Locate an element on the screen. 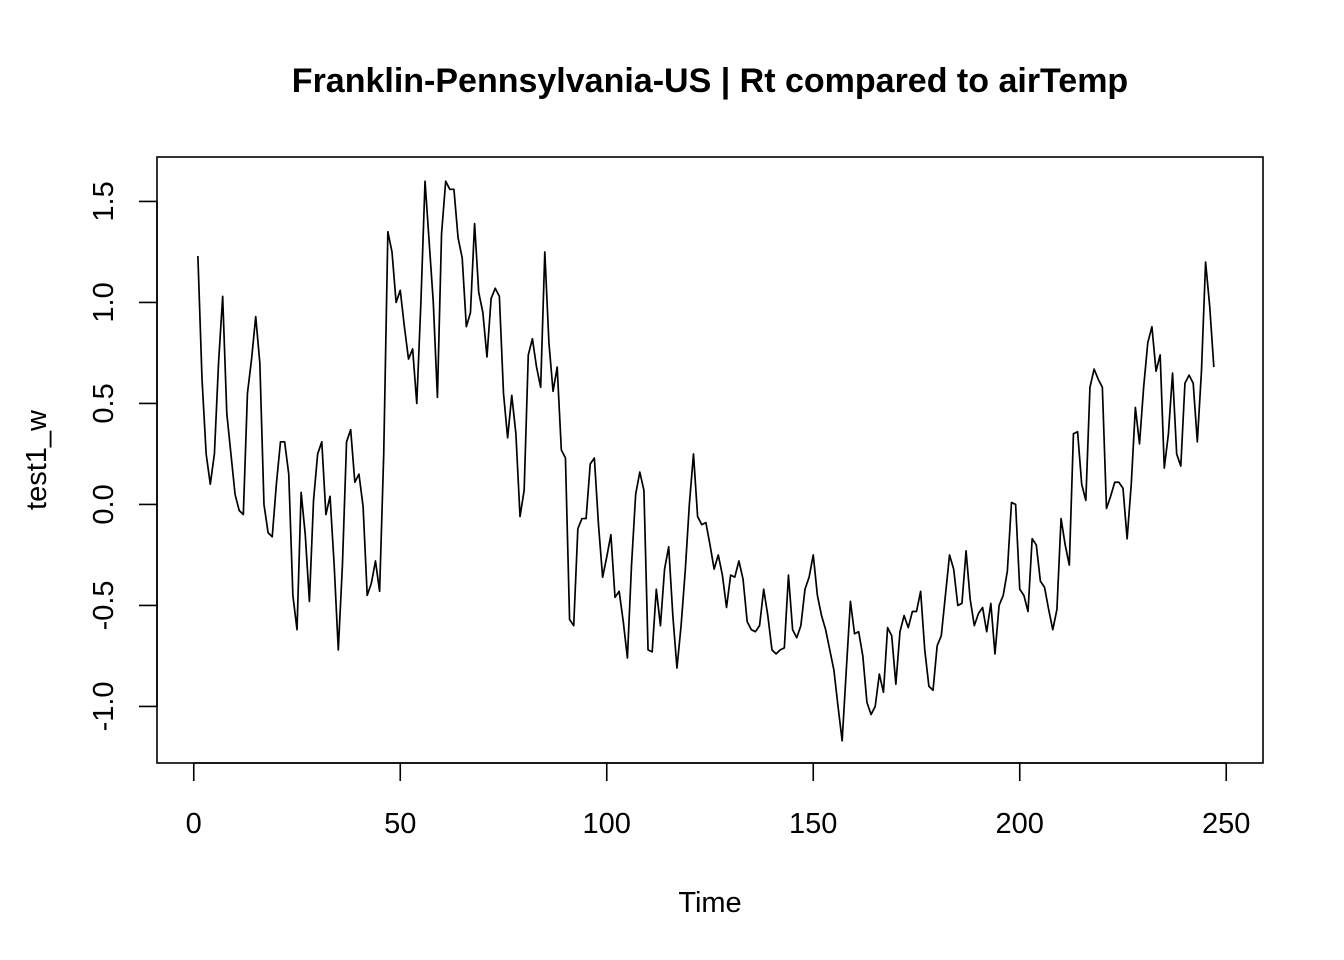 This screenshot has width=1344, height=960. x-tick-label: 200 is located at coordinates (1020, 824).